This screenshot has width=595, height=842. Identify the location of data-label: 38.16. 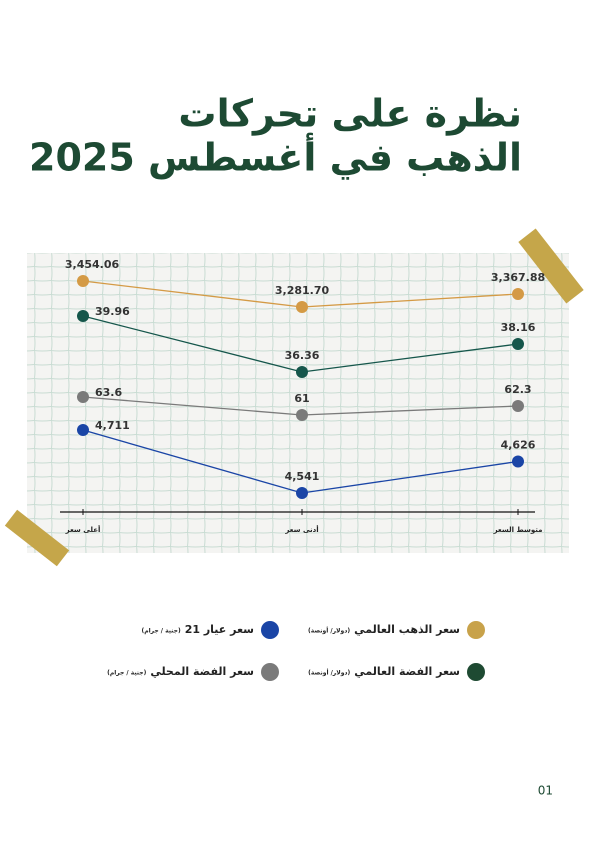
(518, 327).